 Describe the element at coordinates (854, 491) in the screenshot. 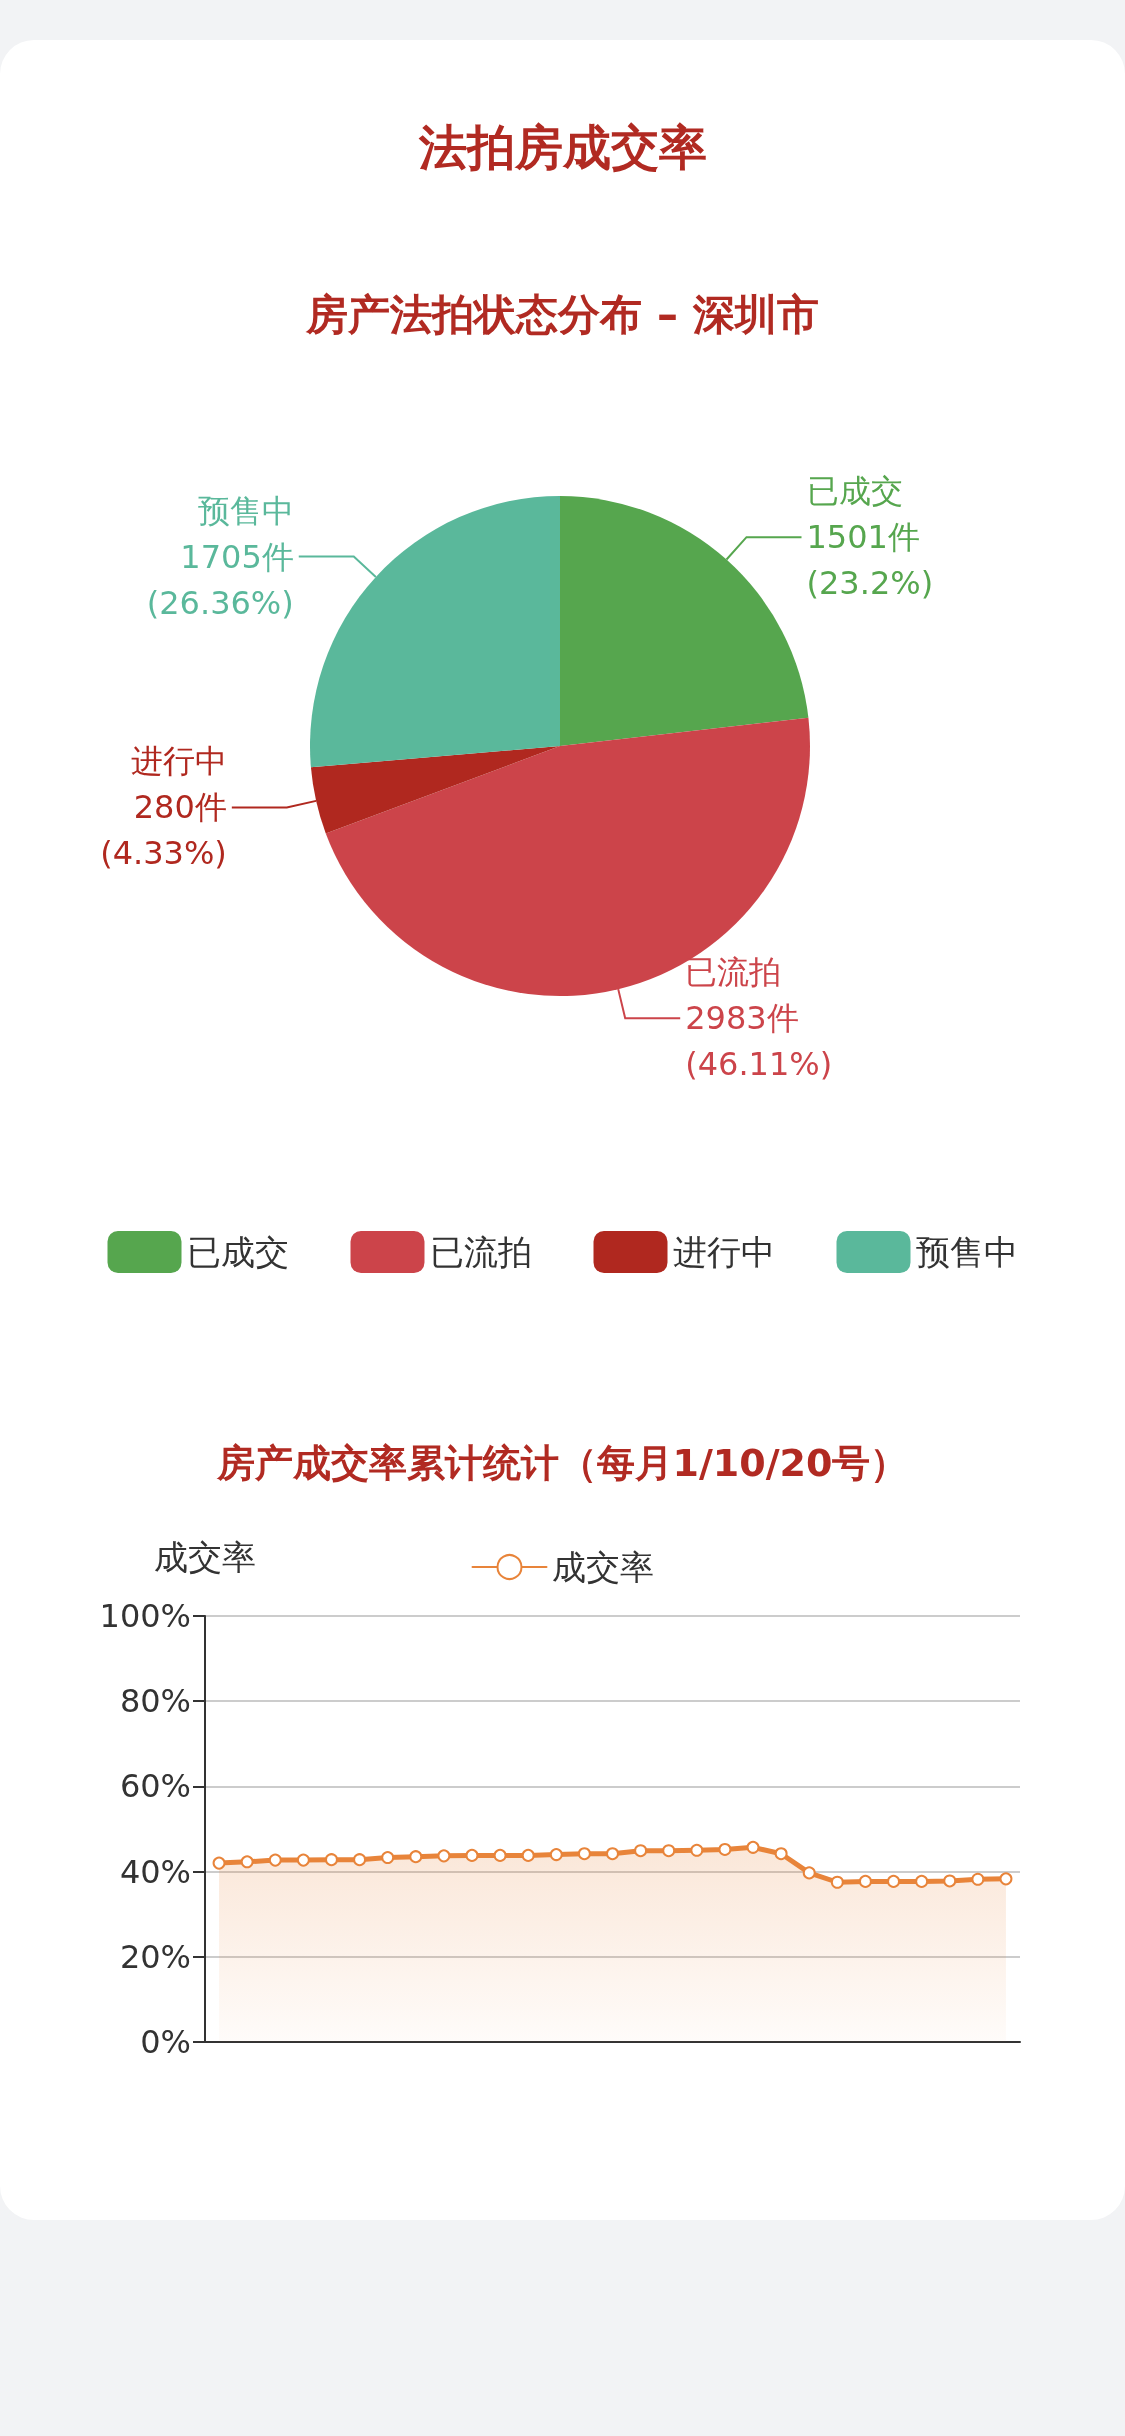

I see `slice-label: 已成交` at that location.